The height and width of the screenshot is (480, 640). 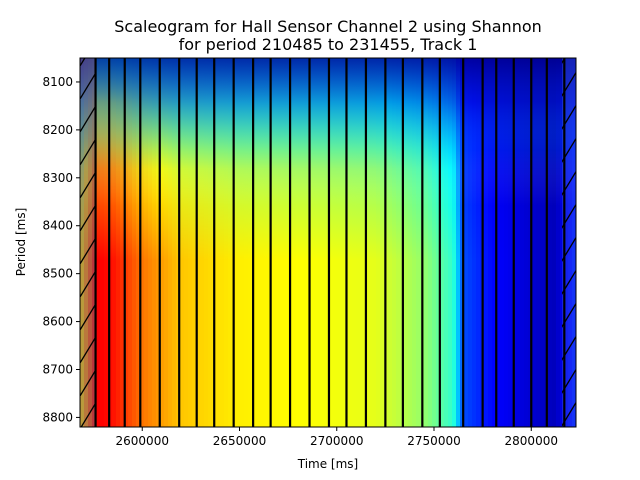 What do you see at coordinates (328, 464) in the screenshot?
I see `x-axis-label: Time [ms]` at bounding box center [328, 464].